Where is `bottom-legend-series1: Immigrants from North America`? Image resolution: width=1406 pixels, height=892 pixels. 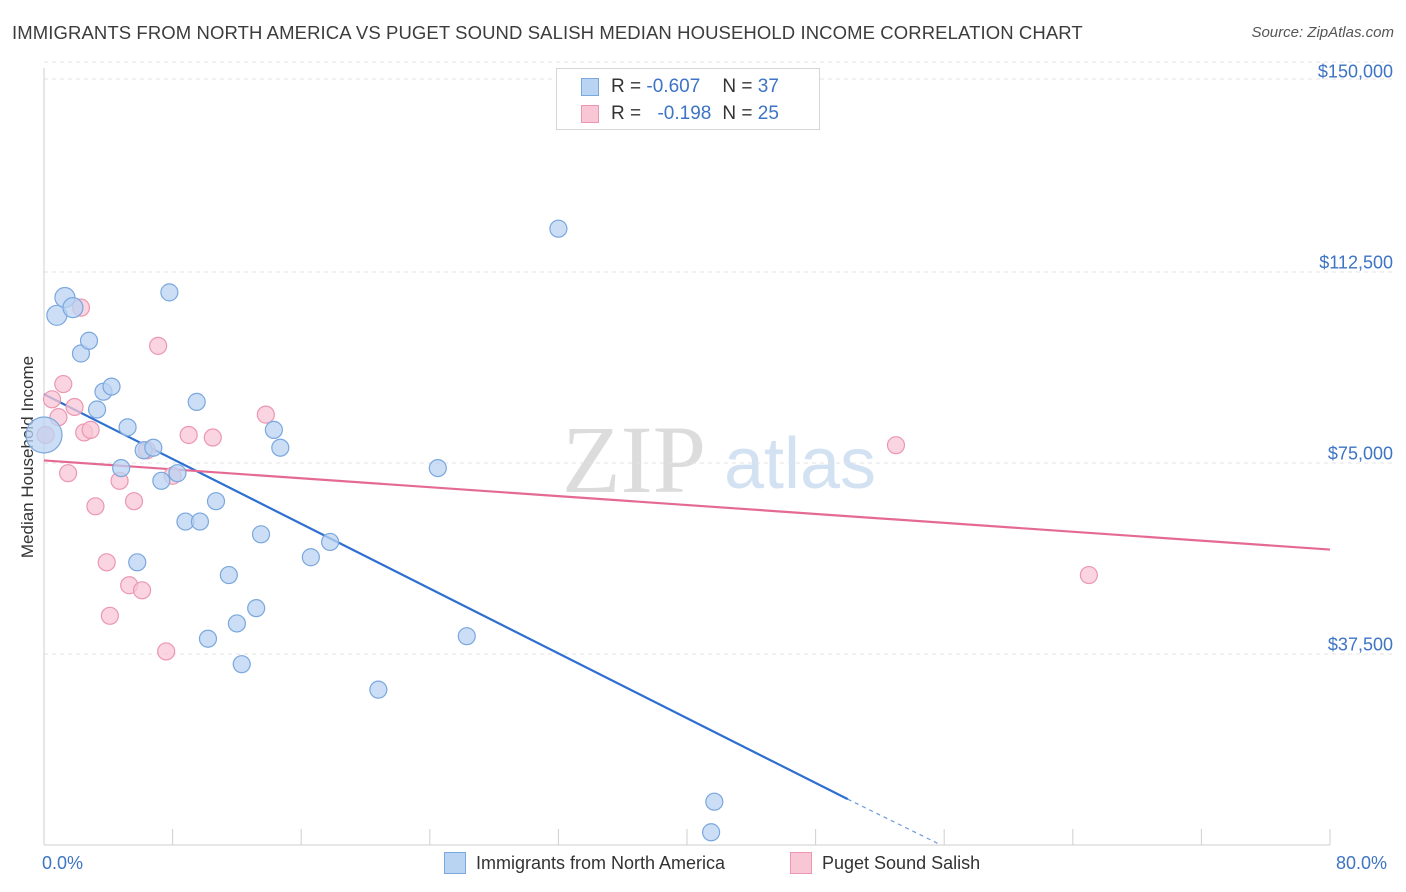 bottom-legend-series1: Immigrants from North America is located at coordinates (584, 863).